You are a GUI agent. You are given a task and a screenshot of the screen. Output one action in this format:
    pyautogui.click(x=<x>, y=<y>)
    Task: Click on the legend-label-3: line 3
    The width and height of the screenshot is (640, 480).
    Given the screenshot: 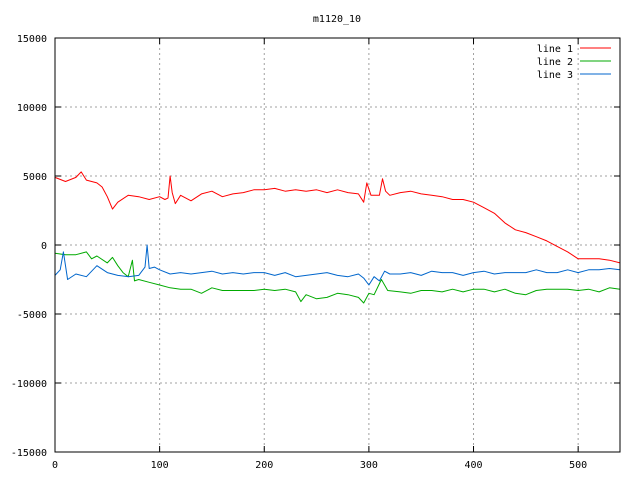 What is the action you would take?
    pyautogui.click(x=555, y=75)
    